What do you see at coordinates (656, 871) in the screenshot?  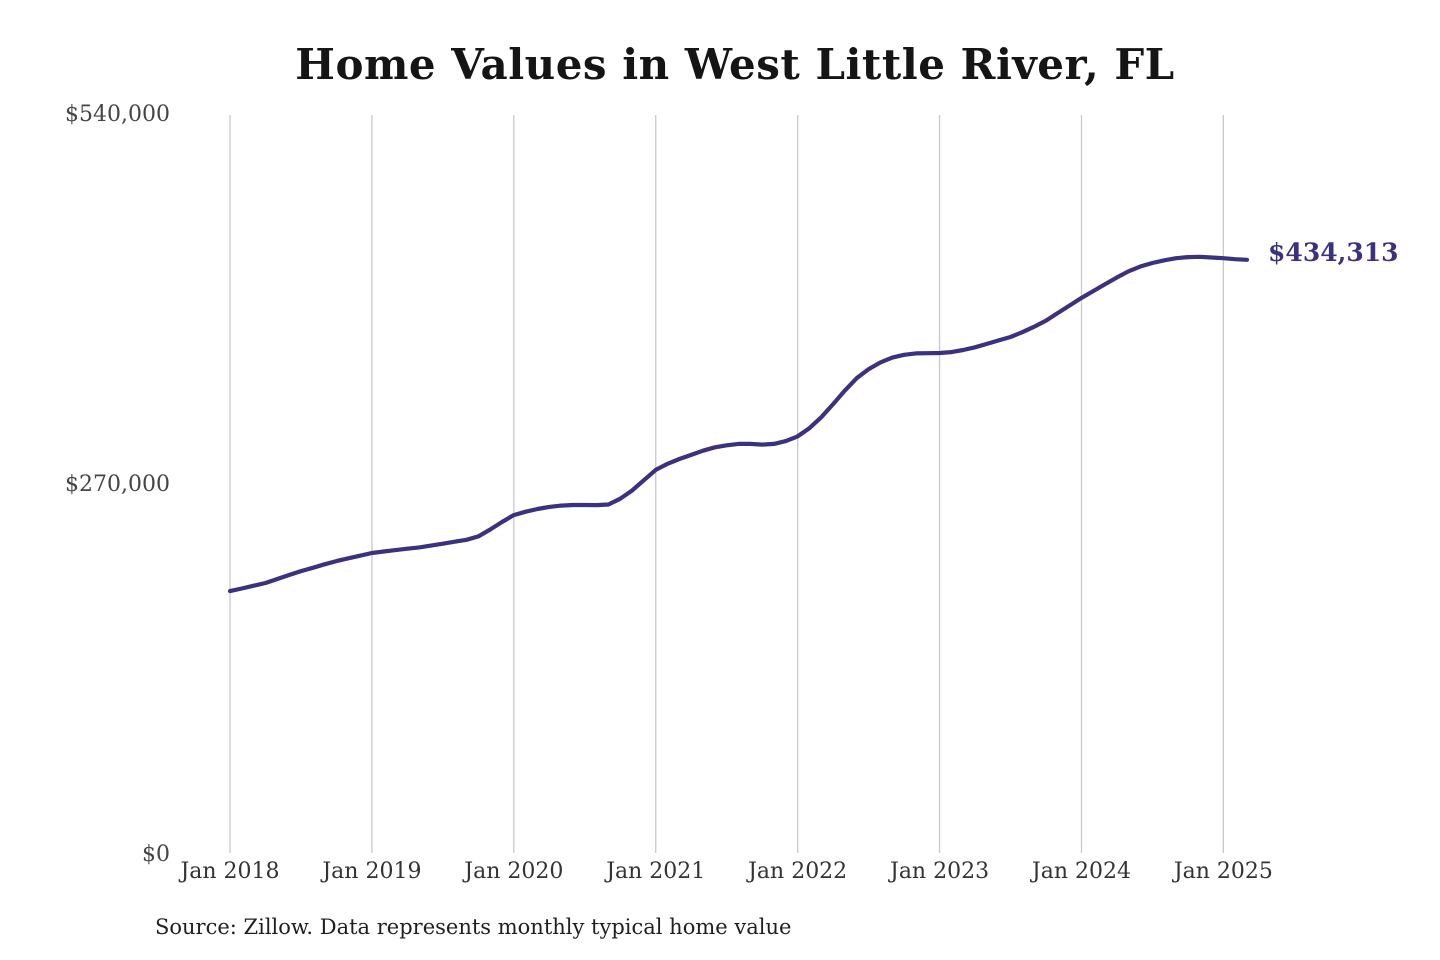 I see `x-axis-tick-label: Jan 2021` at bounding box center [656, 871].